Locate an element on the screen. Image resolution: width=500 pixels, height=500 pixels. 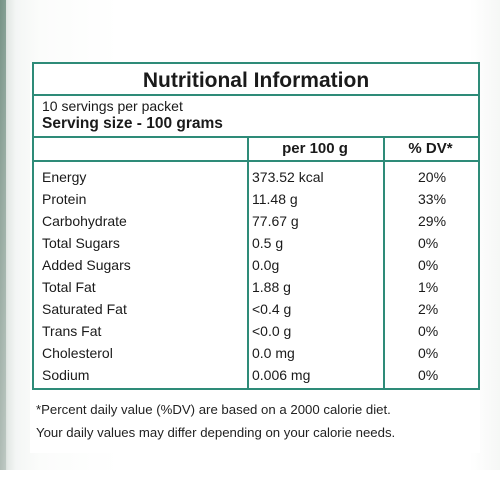
serving-size: Serving size - 100 grams is located at coordinates (132, 123).